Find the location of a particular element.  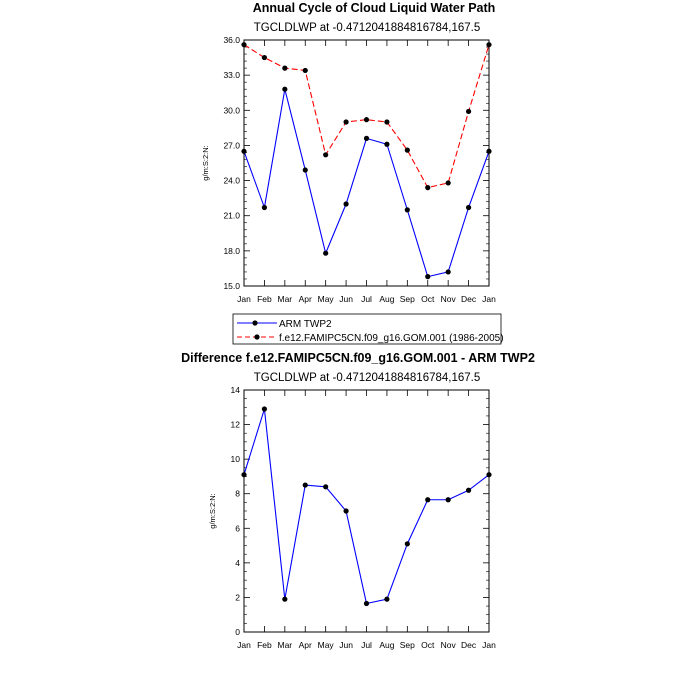

chart2-ytick-label: 14 is located at coordinates (236, 390).